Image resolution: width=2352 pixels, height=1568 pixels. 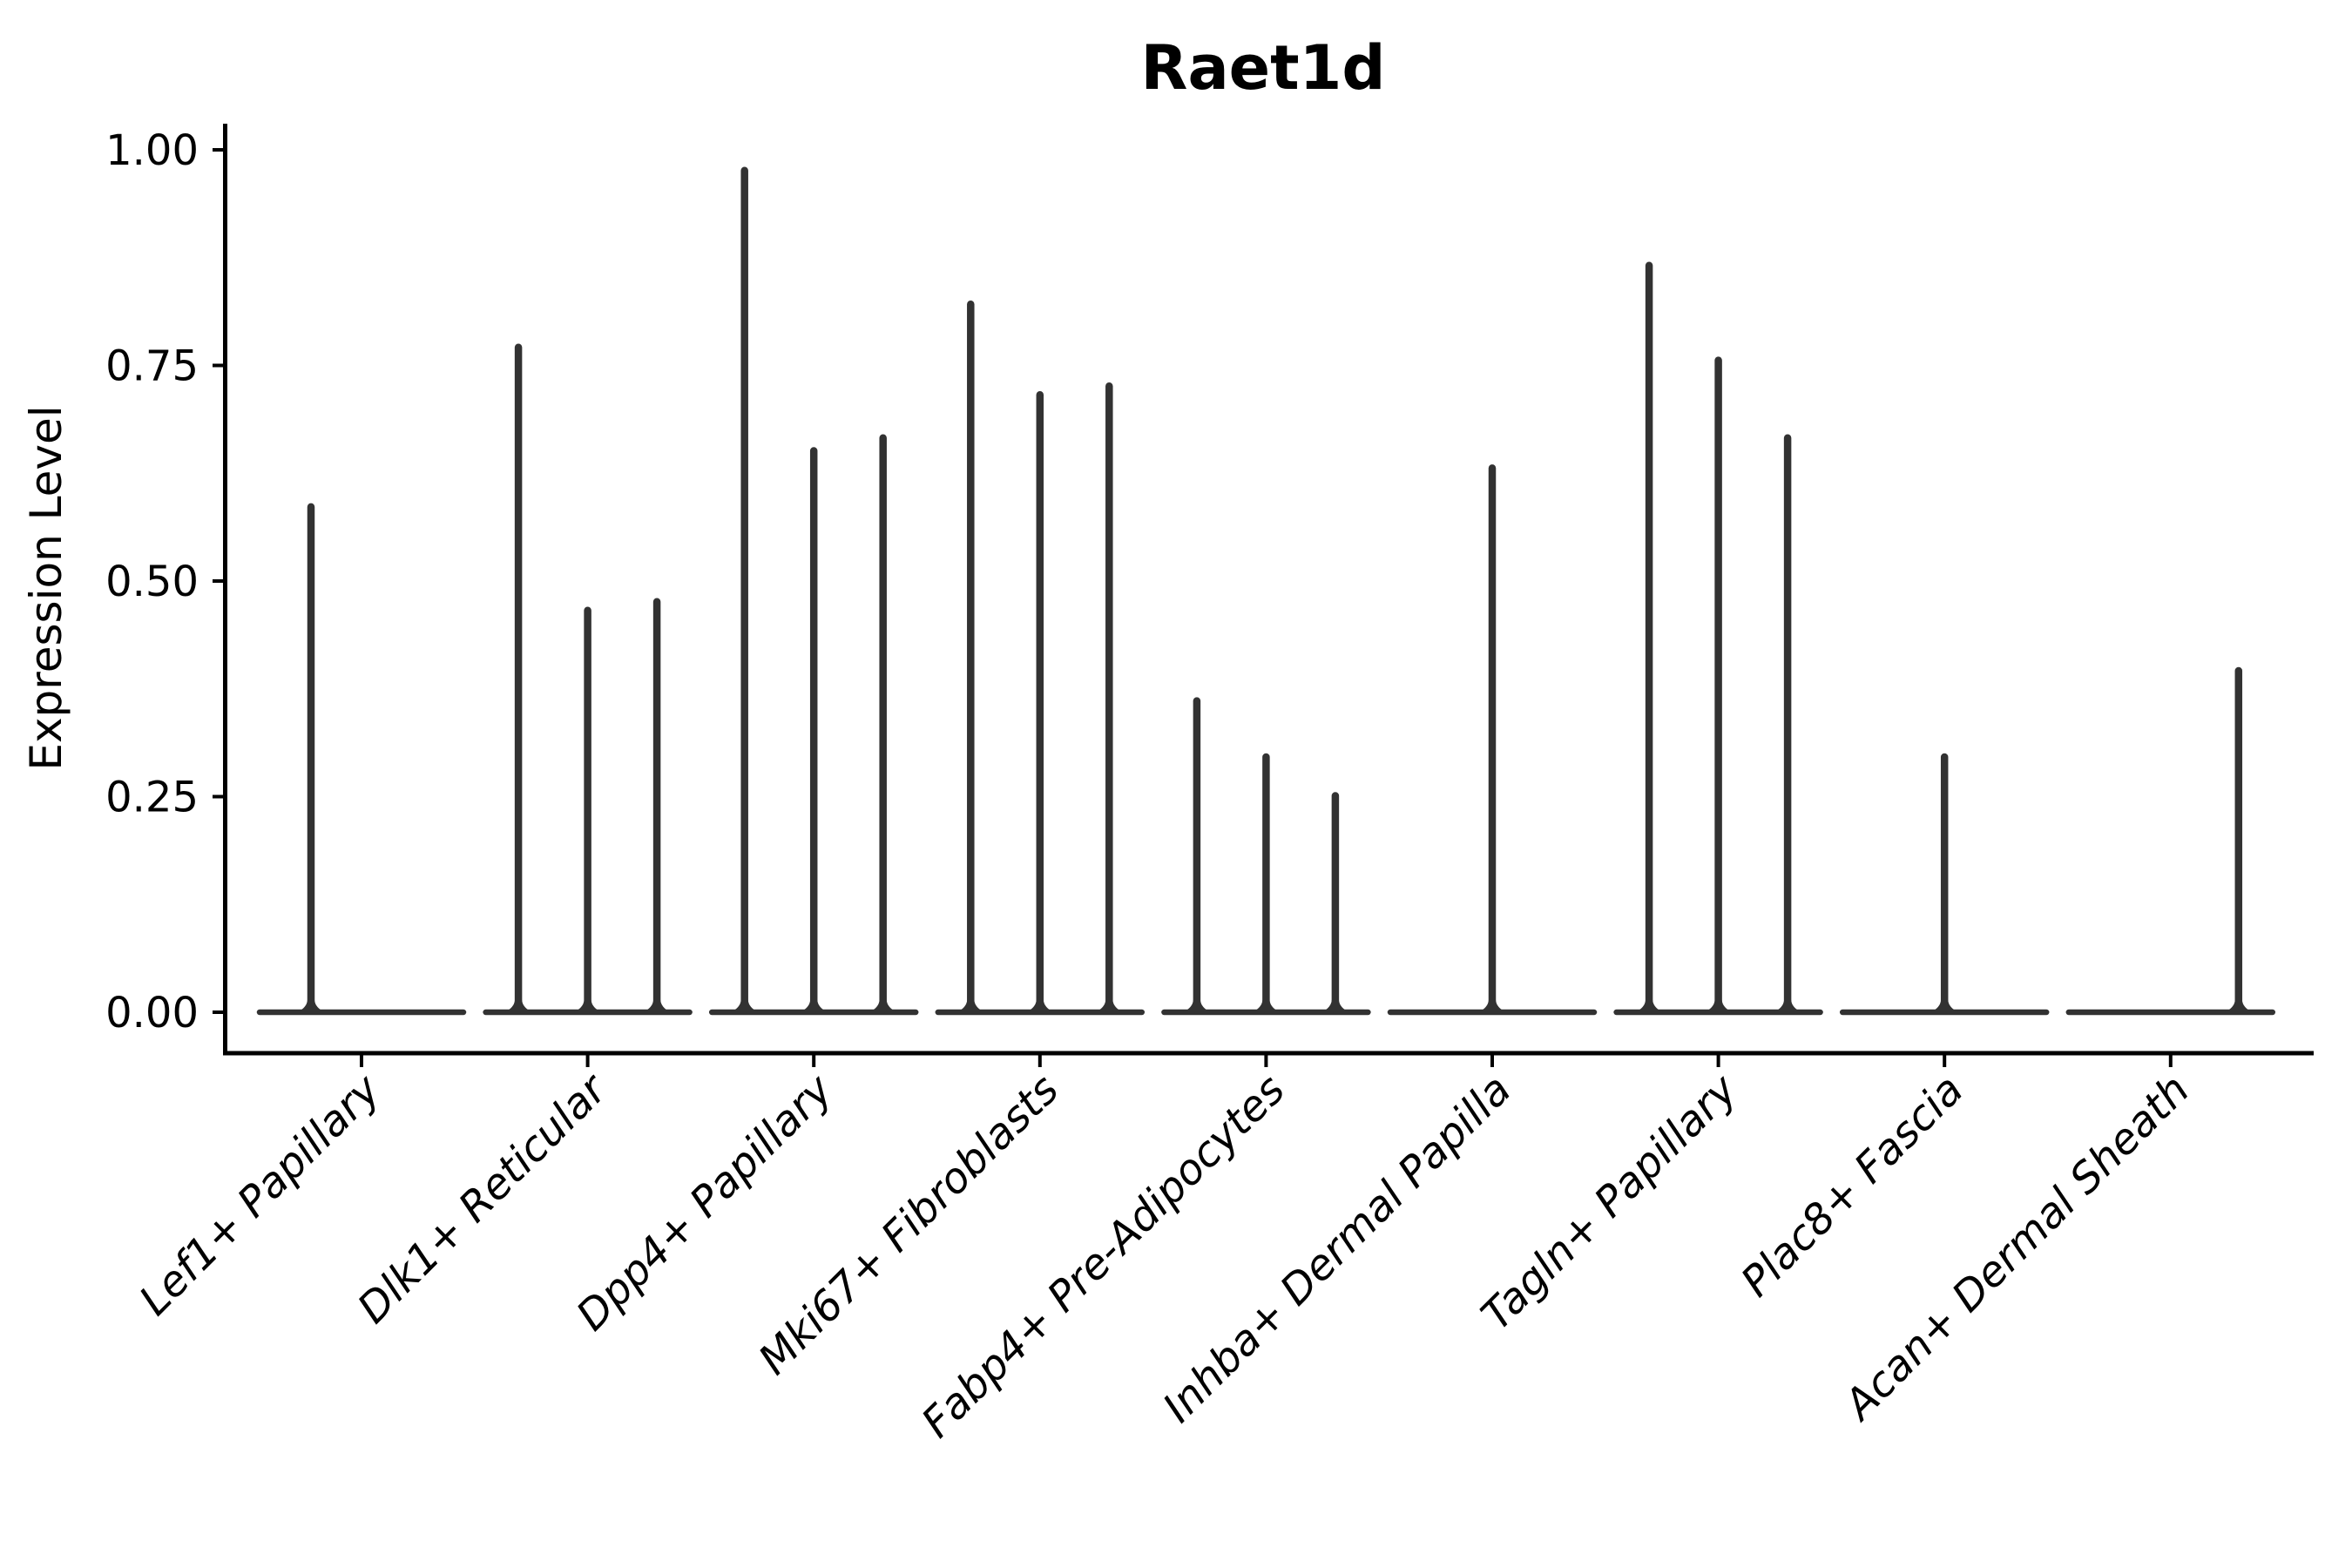 I want to click on x-axis-ticks, so click(x=1266, y=1061).